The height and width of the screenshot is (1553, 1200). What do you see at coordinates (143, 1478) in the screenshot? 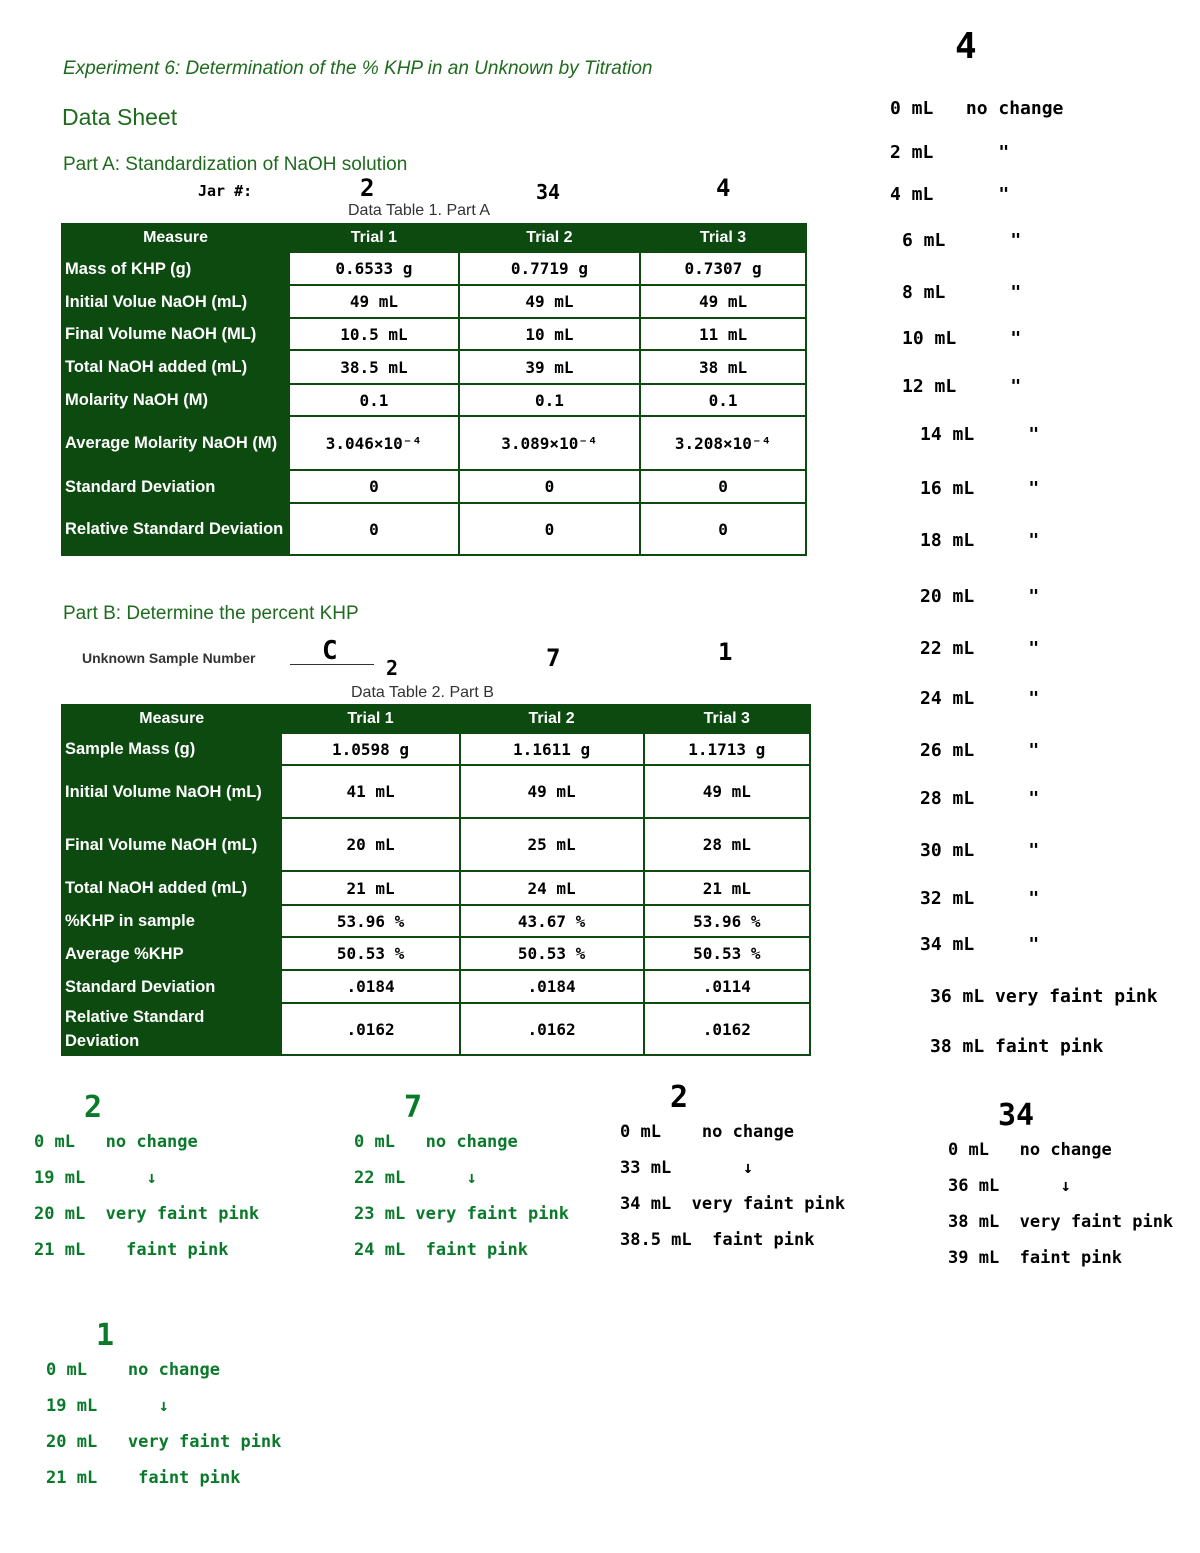
I see `note-line: 21 mL faint pink` at bounding box center [143, 1478].